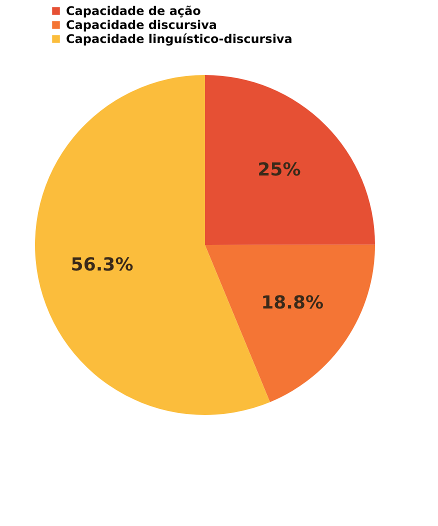  What do you see at coordinates (179, 39) in the screenshot?
I see `legend-label: Capacidade linguístico-discursiva` at bounding box center [179, 39].